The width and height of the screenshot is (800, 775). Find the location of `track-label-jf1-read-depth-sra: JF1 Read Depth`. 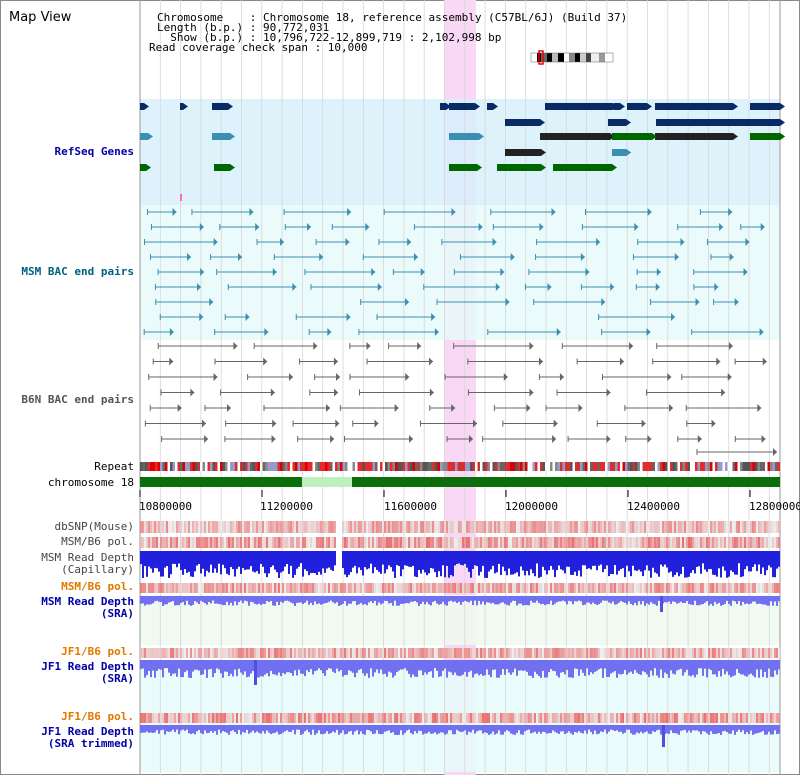

track-label-jf1-read-depth-sra: JF1 Read Depth is located at coordinates (87, 666).